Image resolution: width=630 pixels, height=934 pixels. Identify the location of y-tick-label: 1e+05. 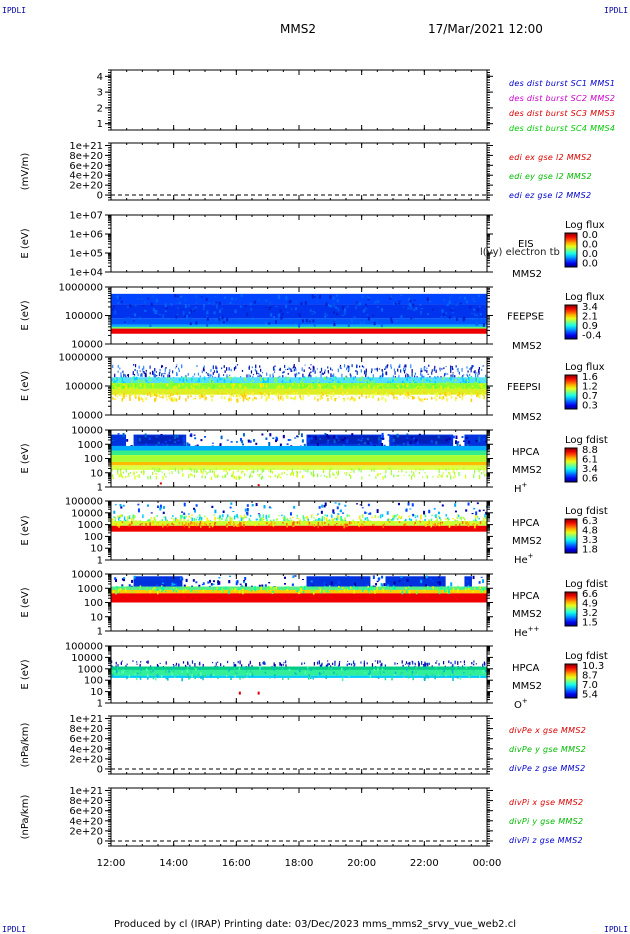
(86, 254).